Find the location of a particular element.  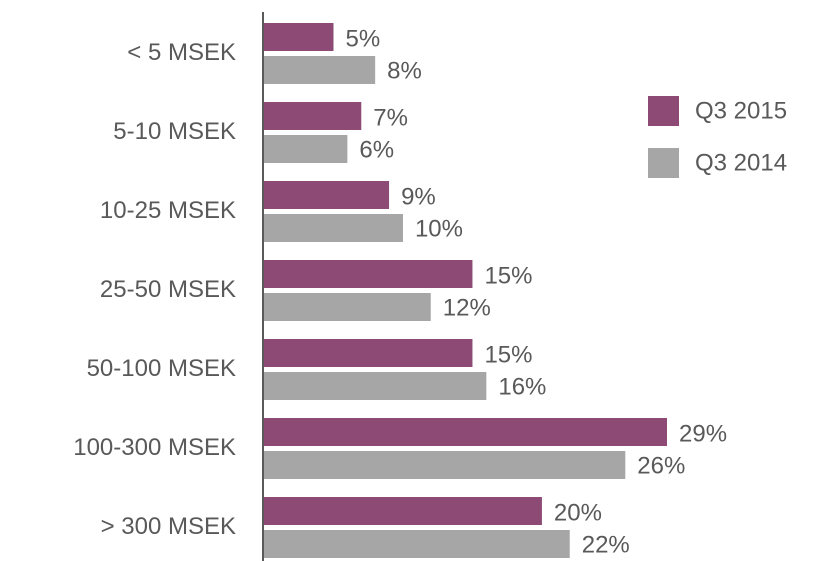

category-label: 100-300 MSEK is located at coordinates (154, 447).